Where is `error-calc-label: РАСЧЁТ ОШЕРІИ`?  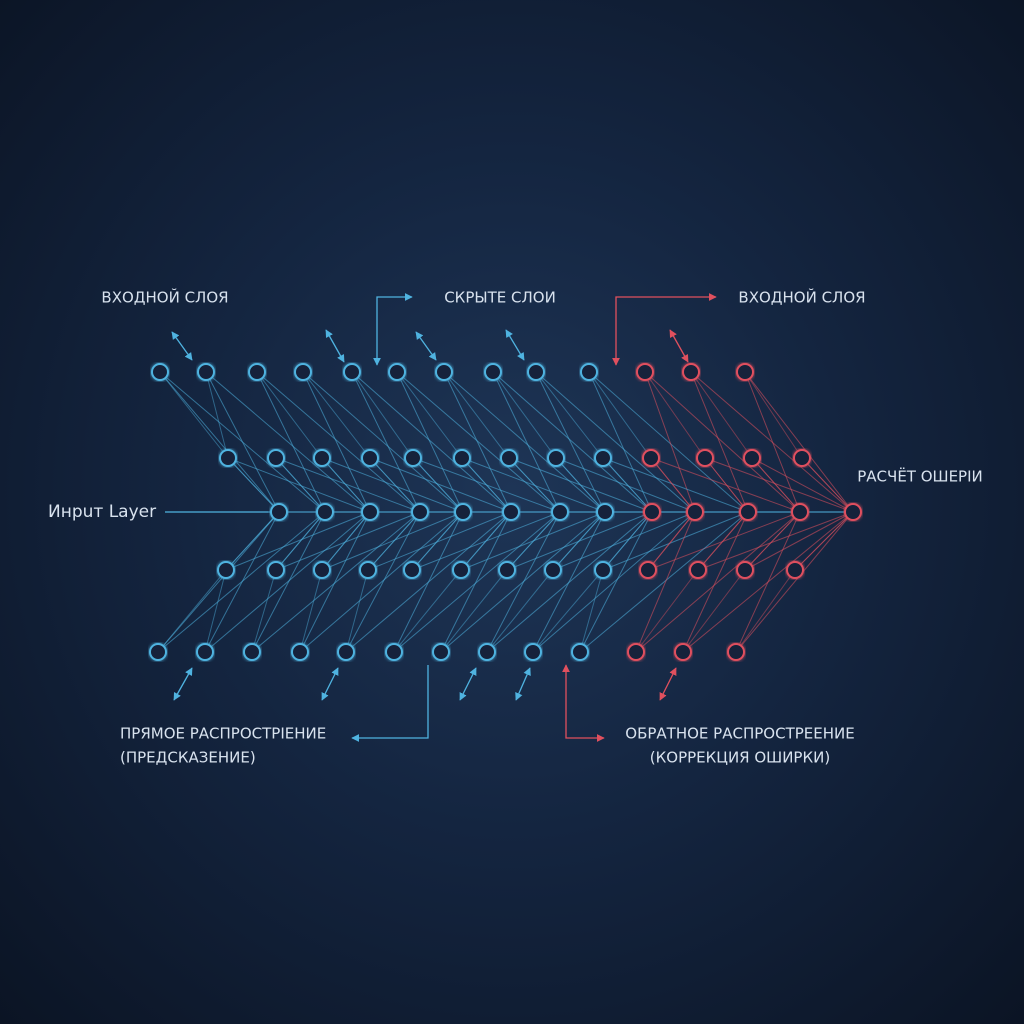 error-calc-label: РАСЧЁТ ОШЕРІИ is located at coordinates (920, 476).